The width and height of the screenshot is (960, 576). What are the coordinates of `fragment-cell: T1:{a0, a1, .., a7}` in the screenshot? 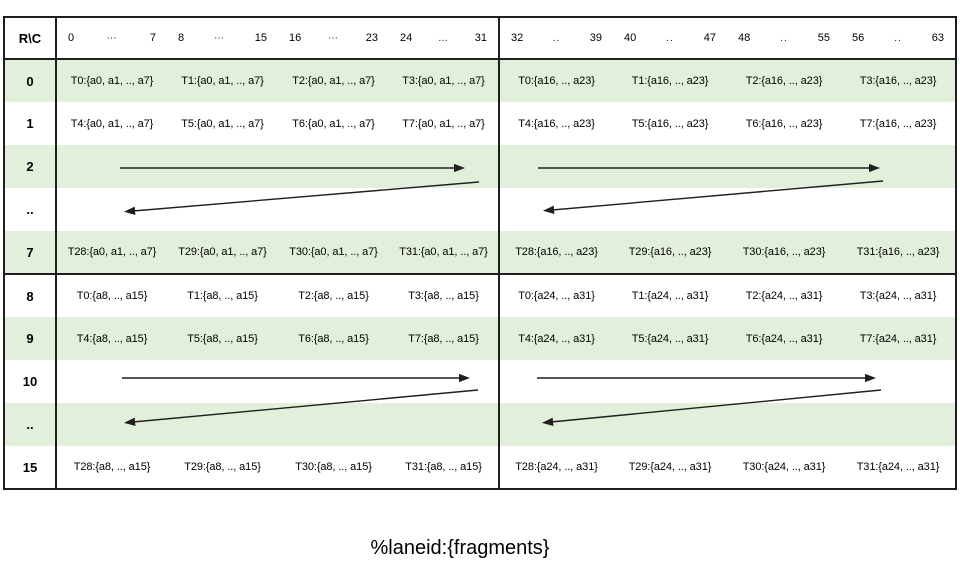 It's located at (222, 81).